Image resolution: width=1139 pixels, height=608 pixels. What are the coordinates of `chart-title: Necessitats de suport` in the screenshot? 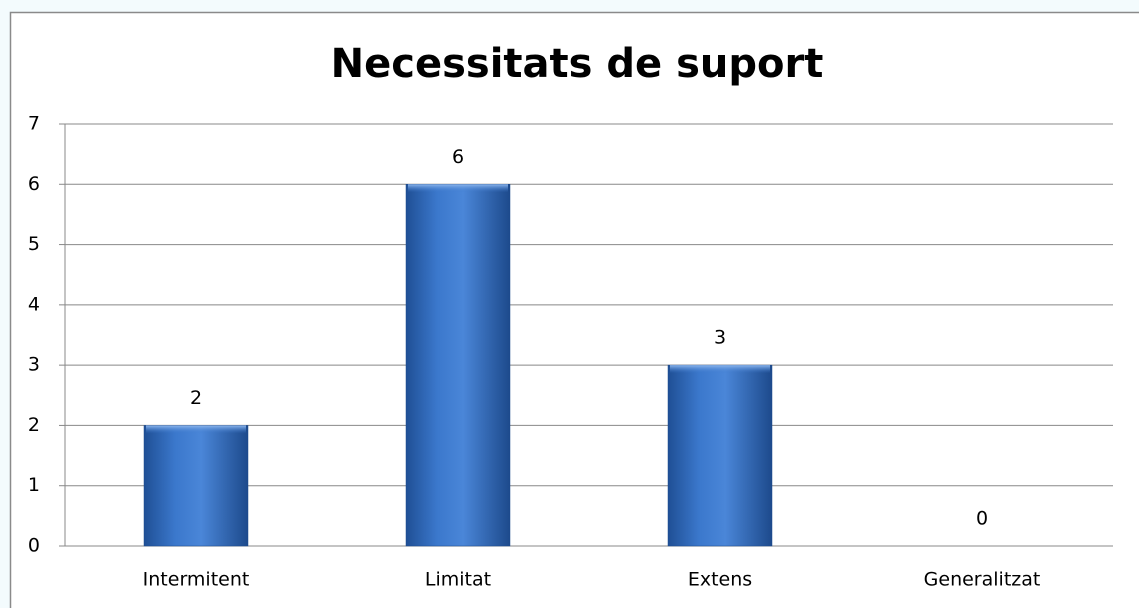 It's located at (577, 64).